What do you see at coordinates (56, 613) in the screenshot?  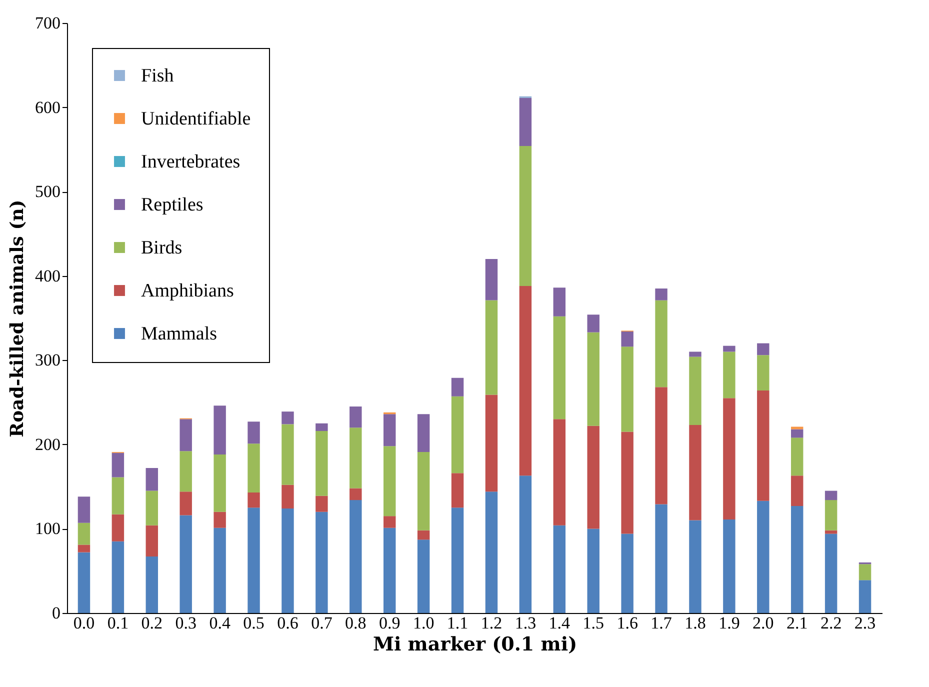 I see `y-tick-label: 0` at bounding box center [56, 613].